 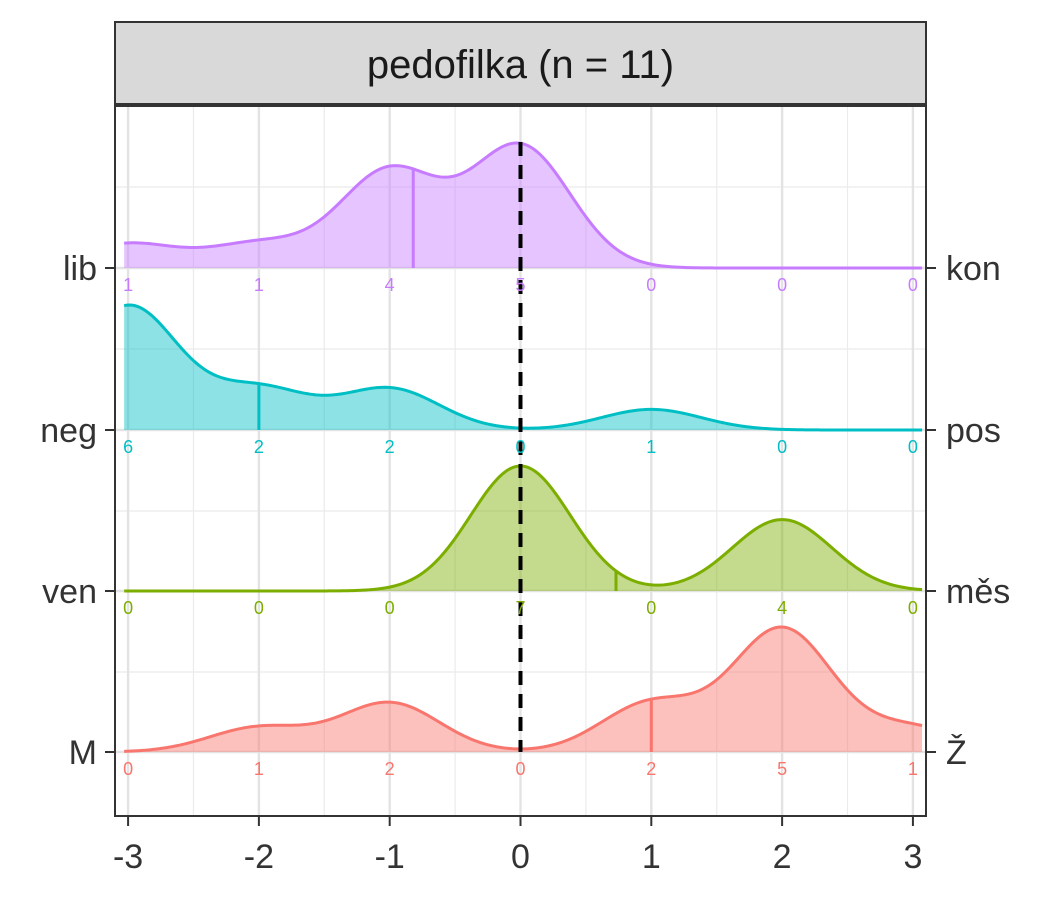 What do you see at coordinates (973, 269) in the screenshot?
I see `y-label-right: kon` at bounding box center [973, 269].